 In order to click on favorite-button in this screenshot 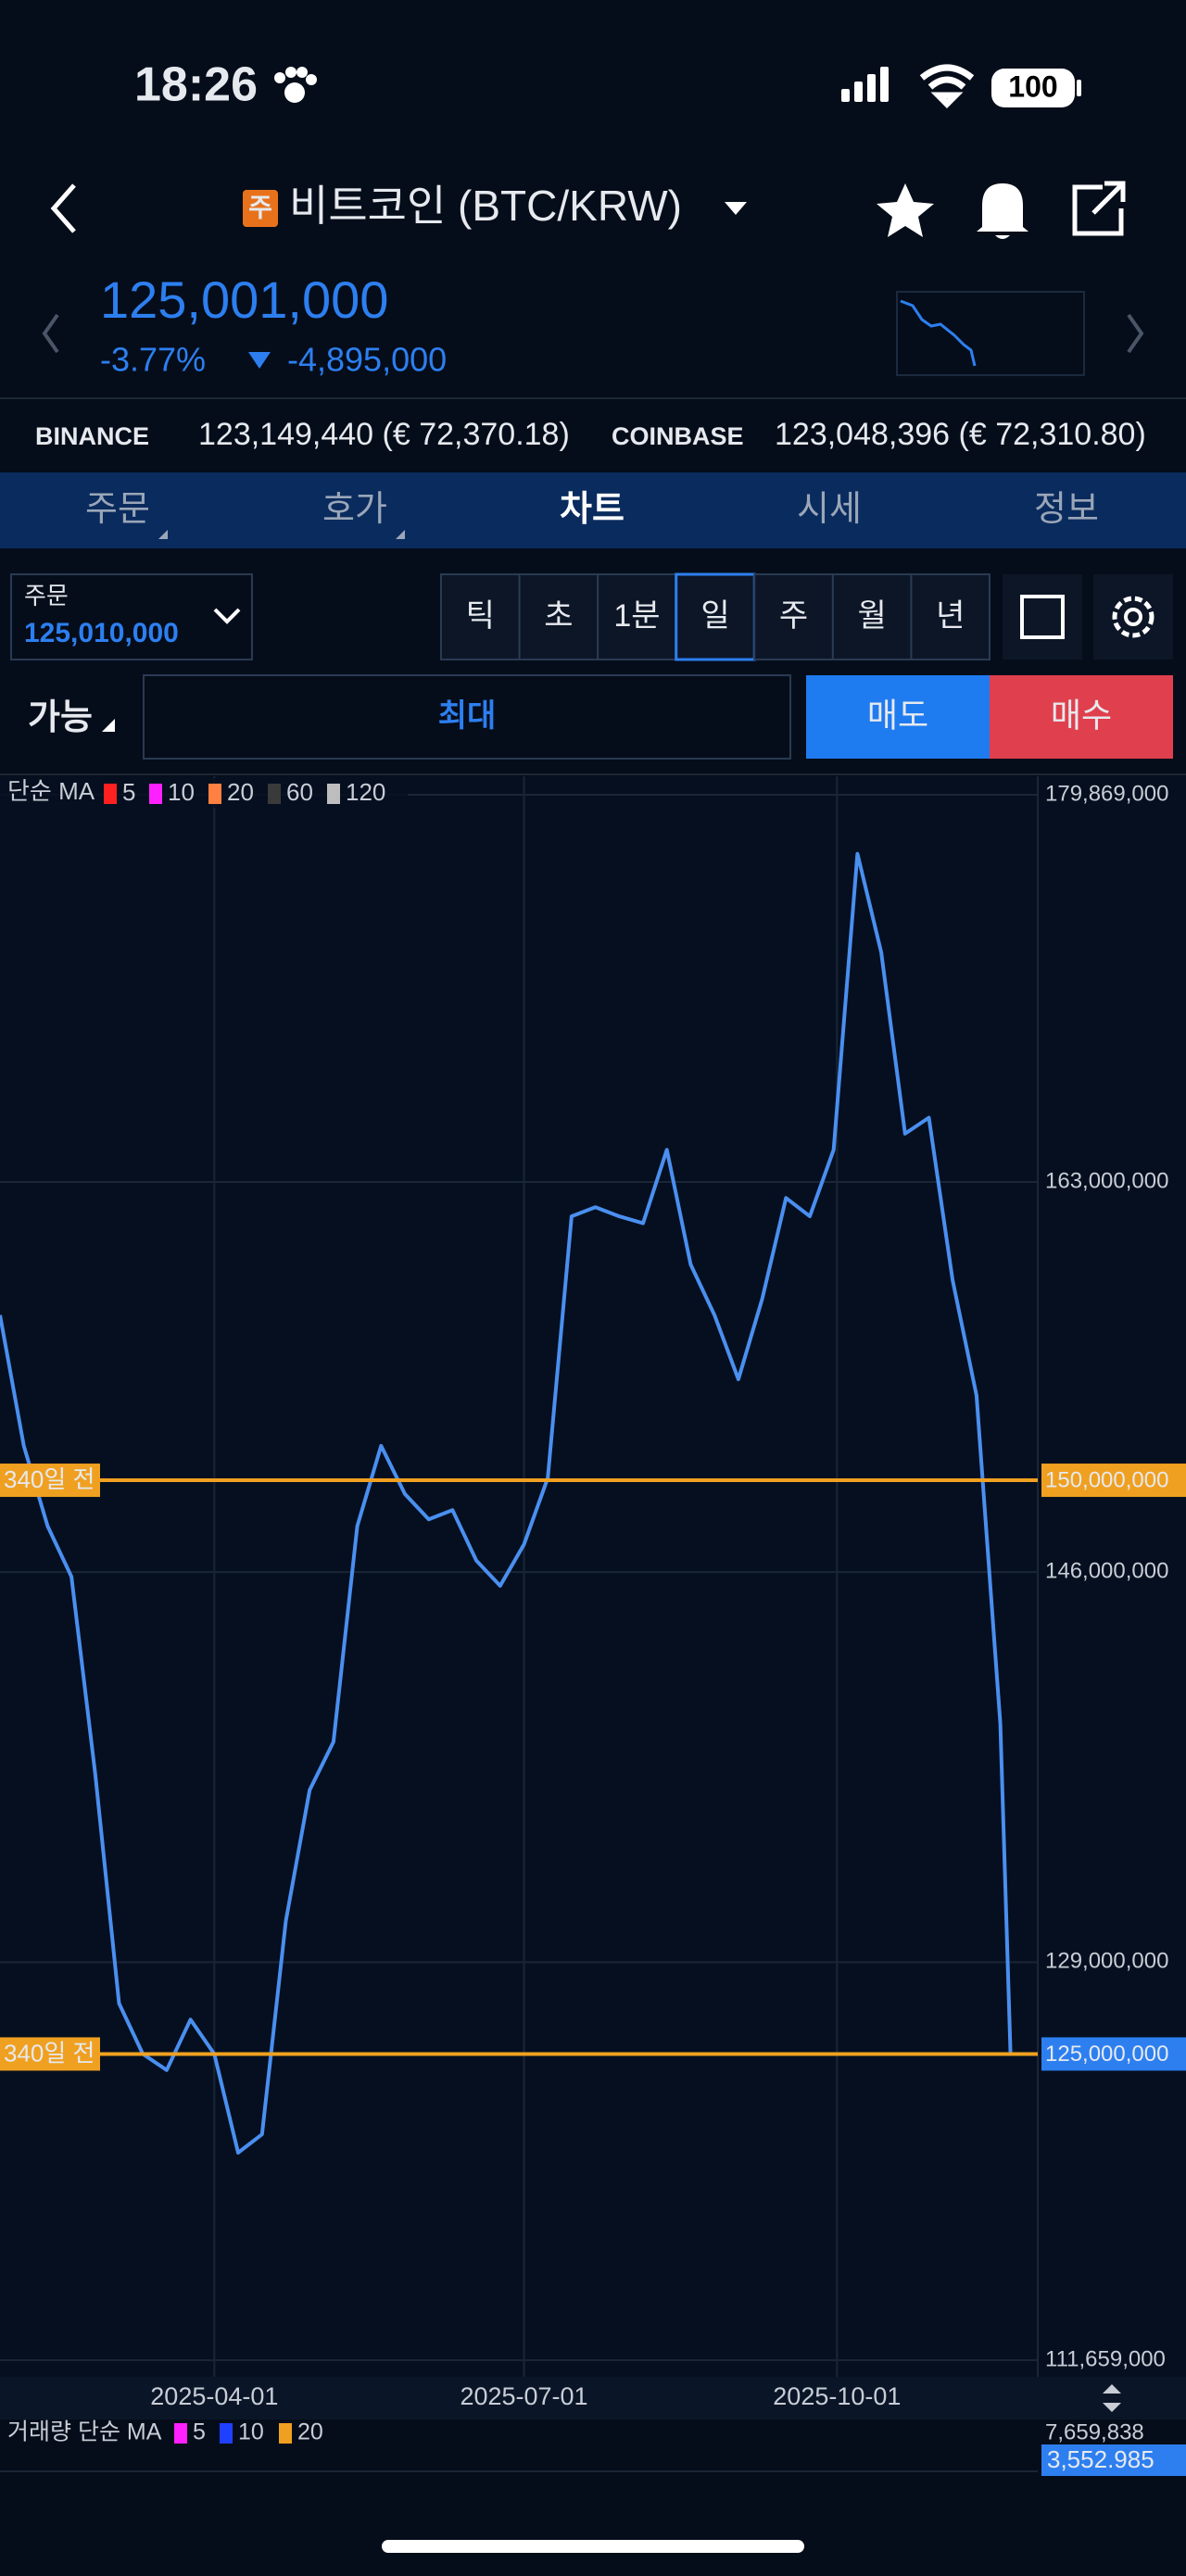, I will do `click(905, 210)`.